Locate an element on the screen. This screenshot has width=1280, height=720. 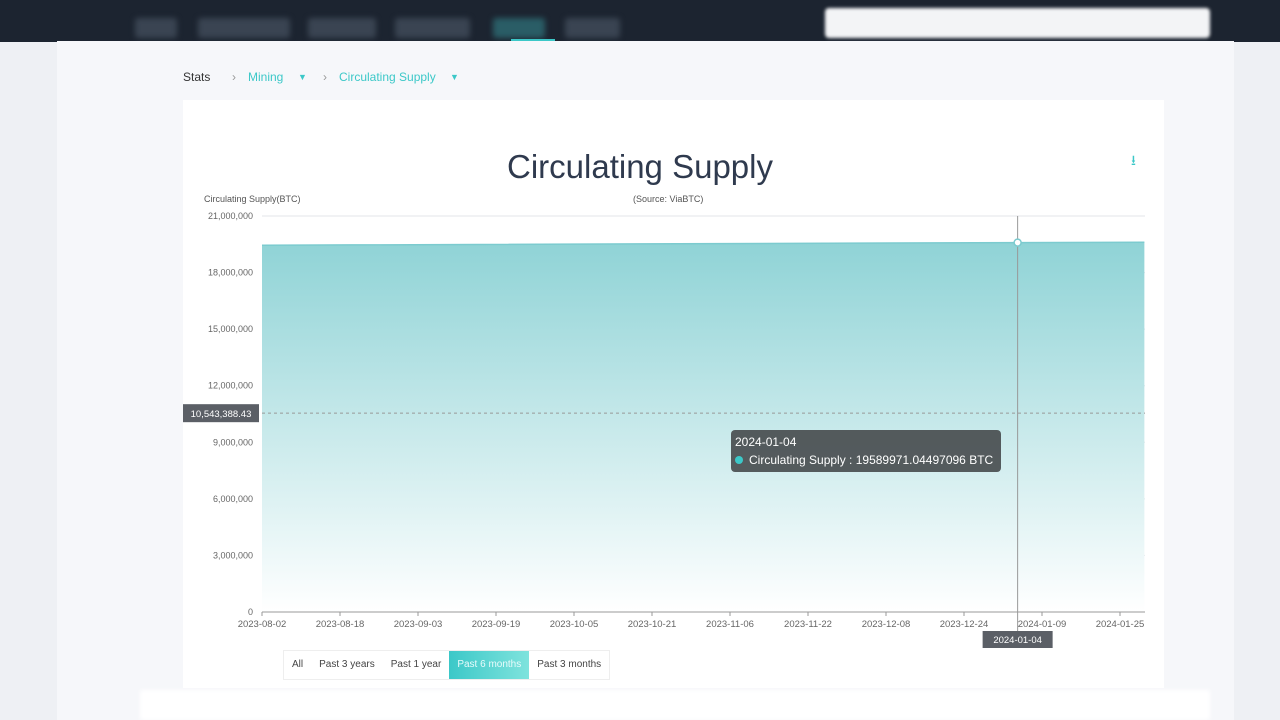
crosshair-y-badge is located at coordinates (221, 413).